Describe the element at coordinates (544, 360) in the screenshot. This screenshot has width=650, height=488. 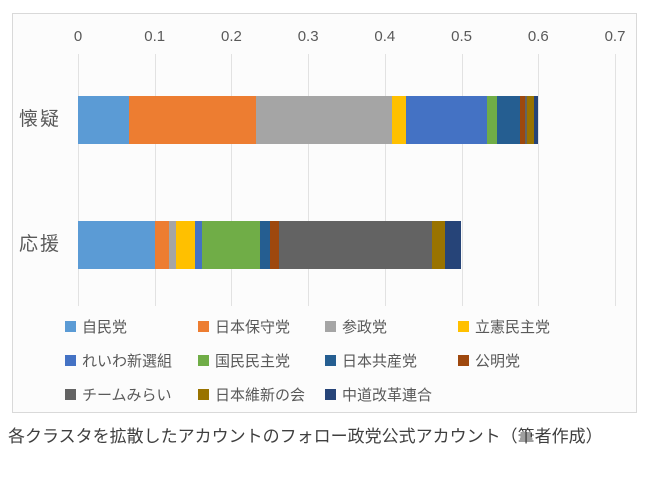
I see `legend-item: 公明党` at that location.